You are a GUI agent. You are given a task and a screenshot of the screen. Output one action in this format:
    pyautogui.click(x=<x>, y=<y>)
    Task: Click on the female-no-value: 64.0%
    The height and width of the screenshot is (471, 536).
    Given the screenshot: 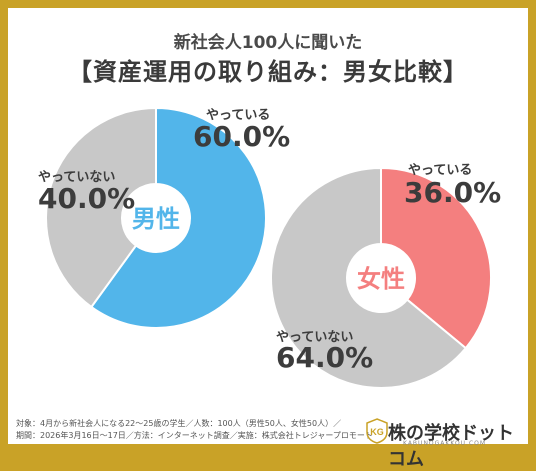 What is the action you would take?
    pyautogui.click(x=325, y=357)
    